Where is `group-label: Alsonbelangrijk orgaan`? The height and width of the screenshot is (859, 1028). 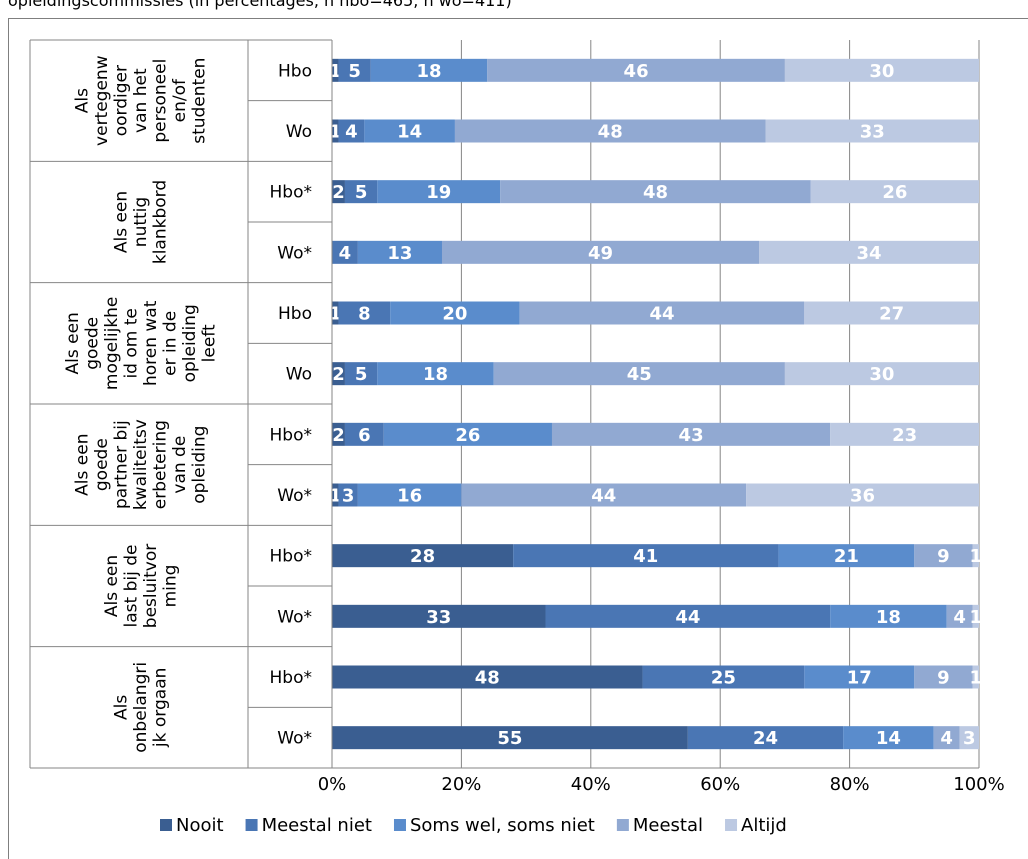
group-label: Alsonbelangrijk orgaan is located at coordinates (141, 707).